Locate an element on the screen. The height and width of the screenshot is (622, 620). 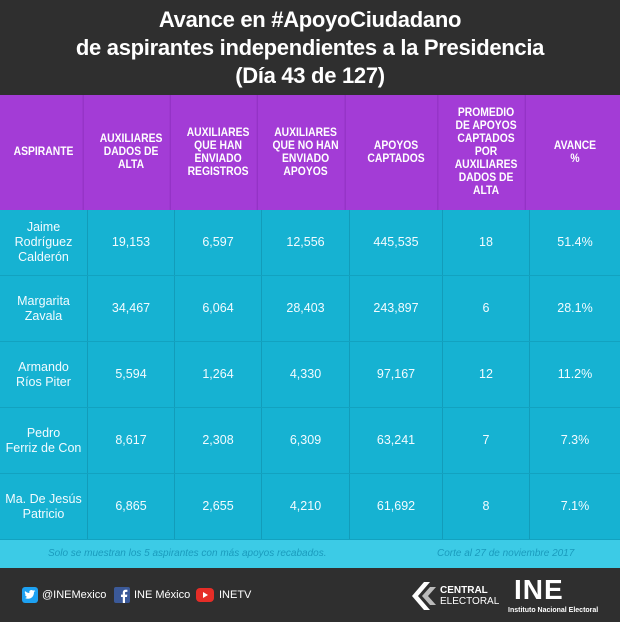
value-cell: 61,692 is located at coordinates (396, 506).